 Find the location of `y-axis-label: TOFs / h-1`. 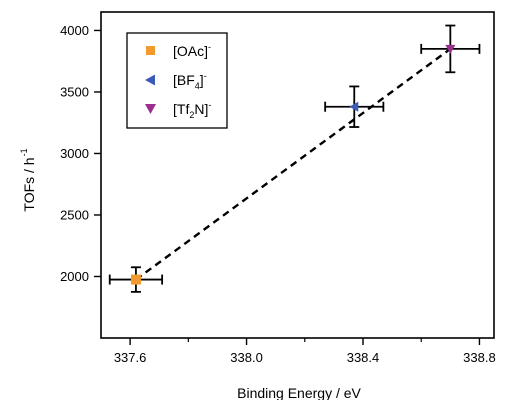

y-axis-label: TOFs / h-1 is located at coordinates (28, 179).